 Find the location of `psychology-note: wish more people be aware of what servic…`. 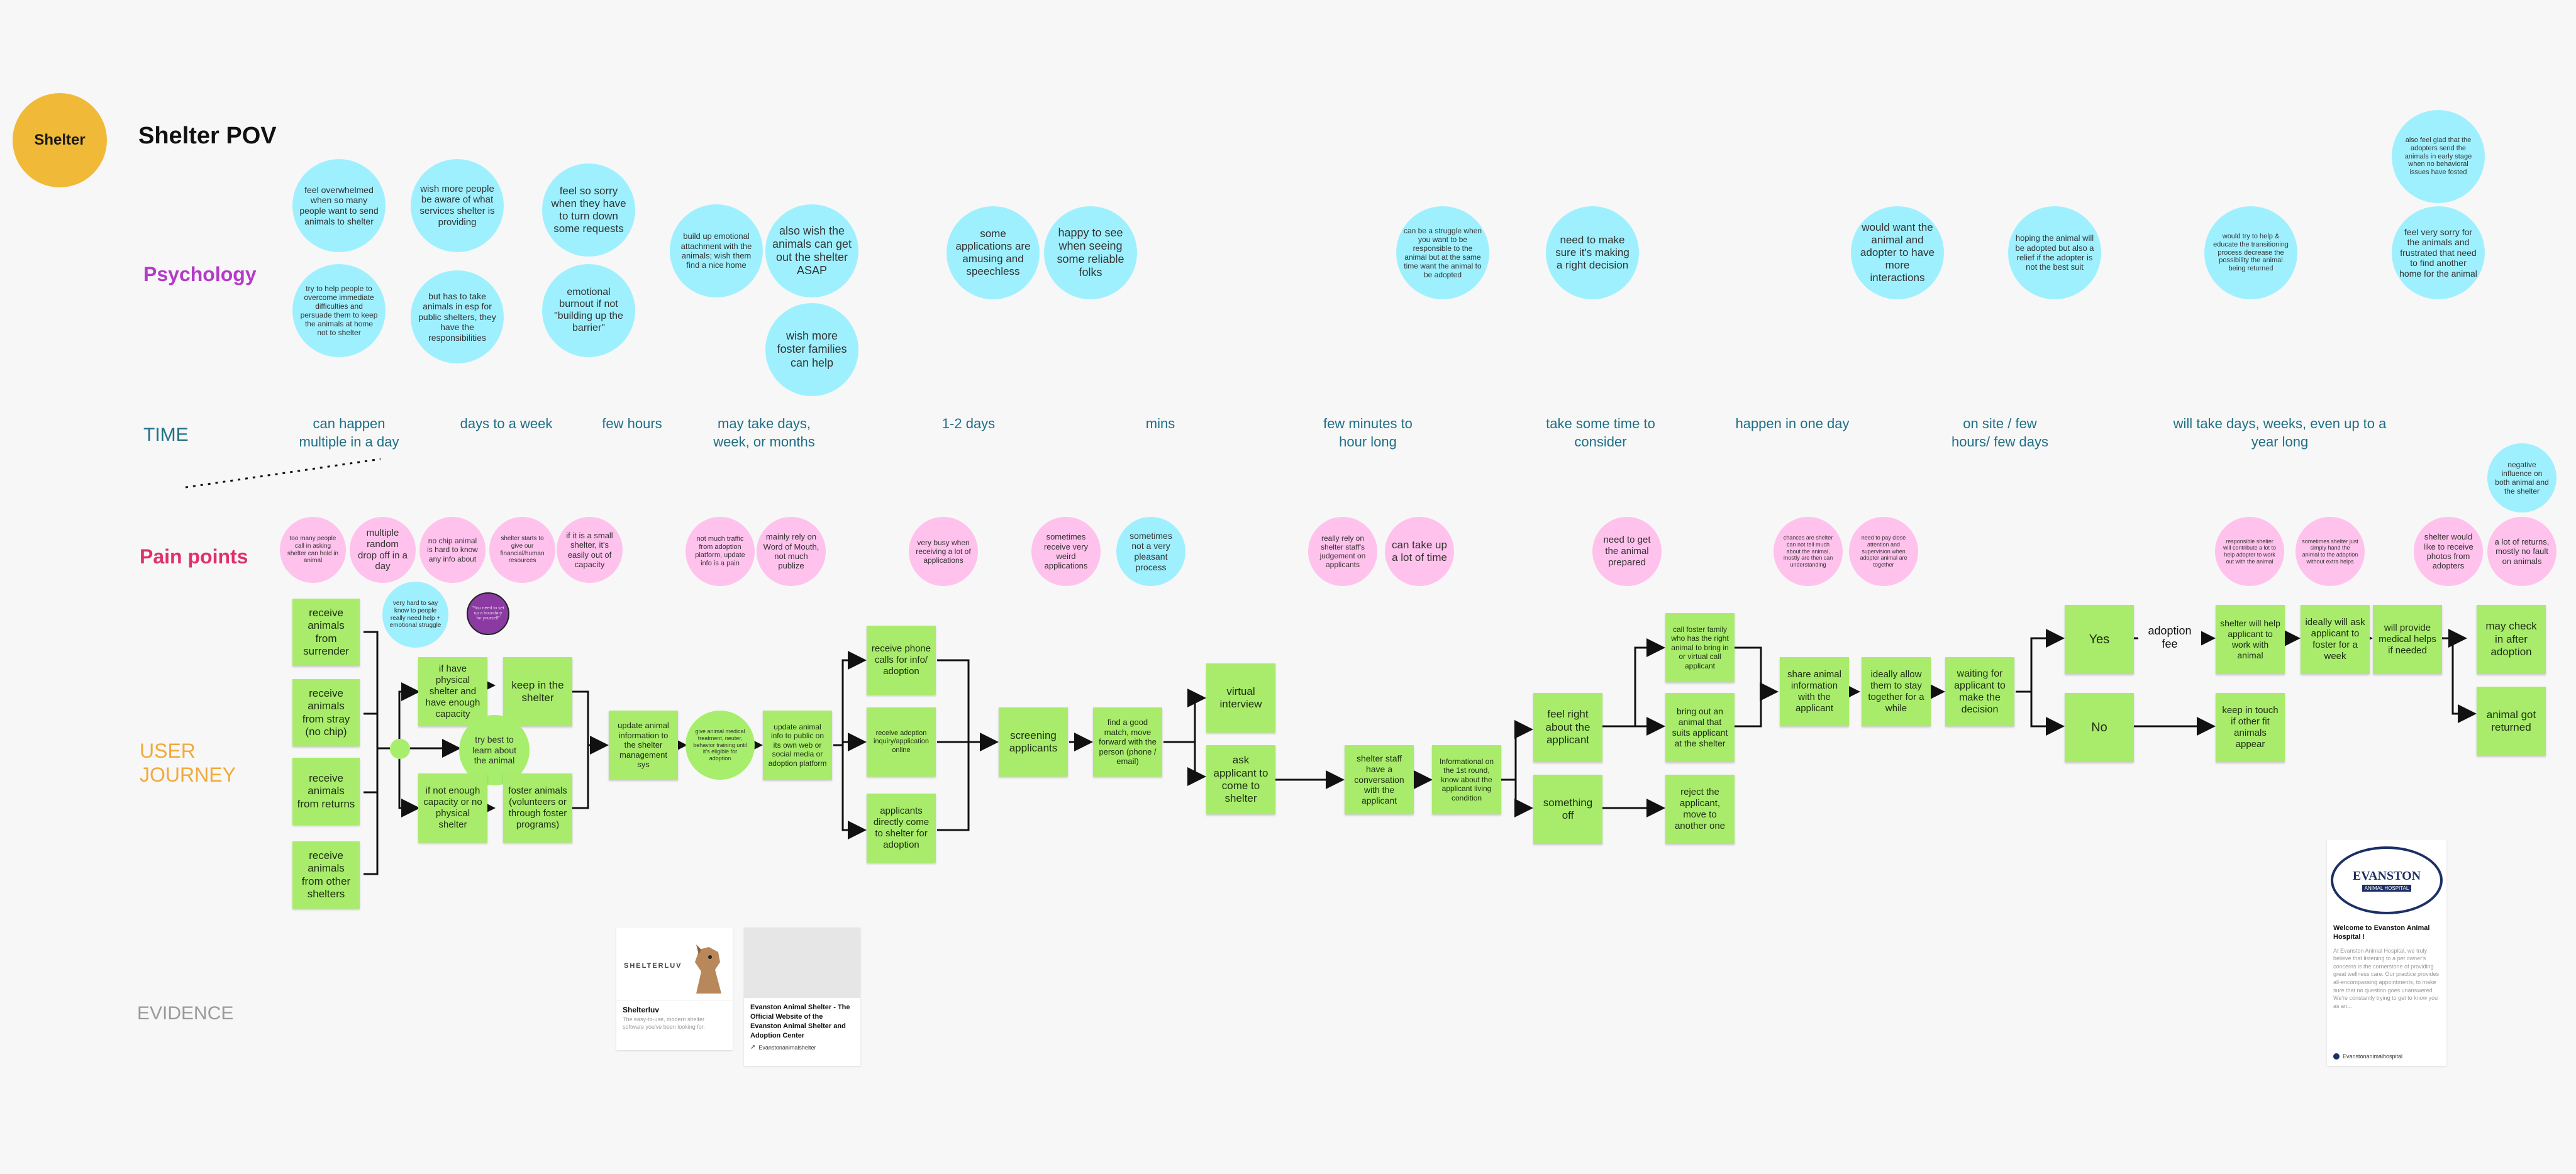

psychology-note: wish more people be aware of what servic… is located at coordinates (457, 205).